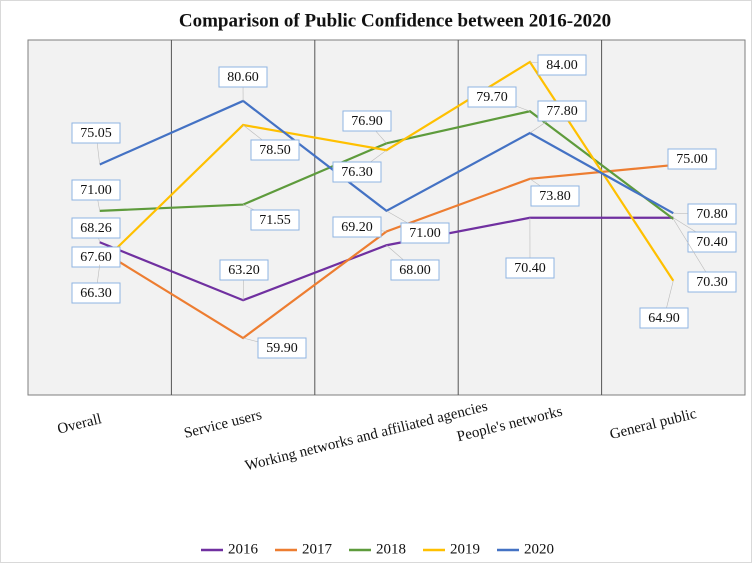 This screenshot has height=563, width=752. I want to click on data-label: 73.80, so click(555, 196).